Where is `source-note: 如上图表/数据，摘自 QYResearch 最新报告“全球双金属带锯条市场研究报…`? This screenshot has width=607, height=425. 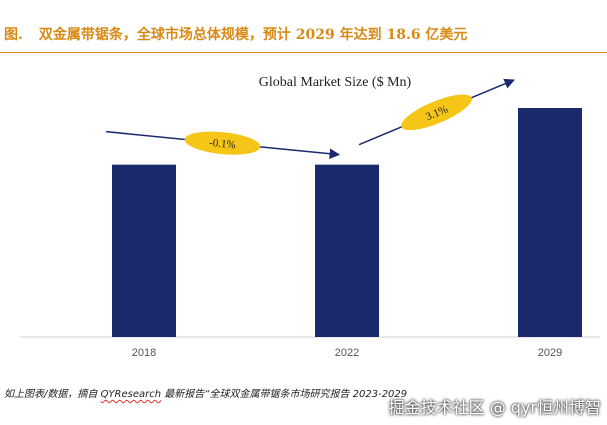
source-note: 如上图表/数据，摘自 QYResearch 最新报告“全球双金属带锯条市场研究报… is located at coordinates (205, 392).